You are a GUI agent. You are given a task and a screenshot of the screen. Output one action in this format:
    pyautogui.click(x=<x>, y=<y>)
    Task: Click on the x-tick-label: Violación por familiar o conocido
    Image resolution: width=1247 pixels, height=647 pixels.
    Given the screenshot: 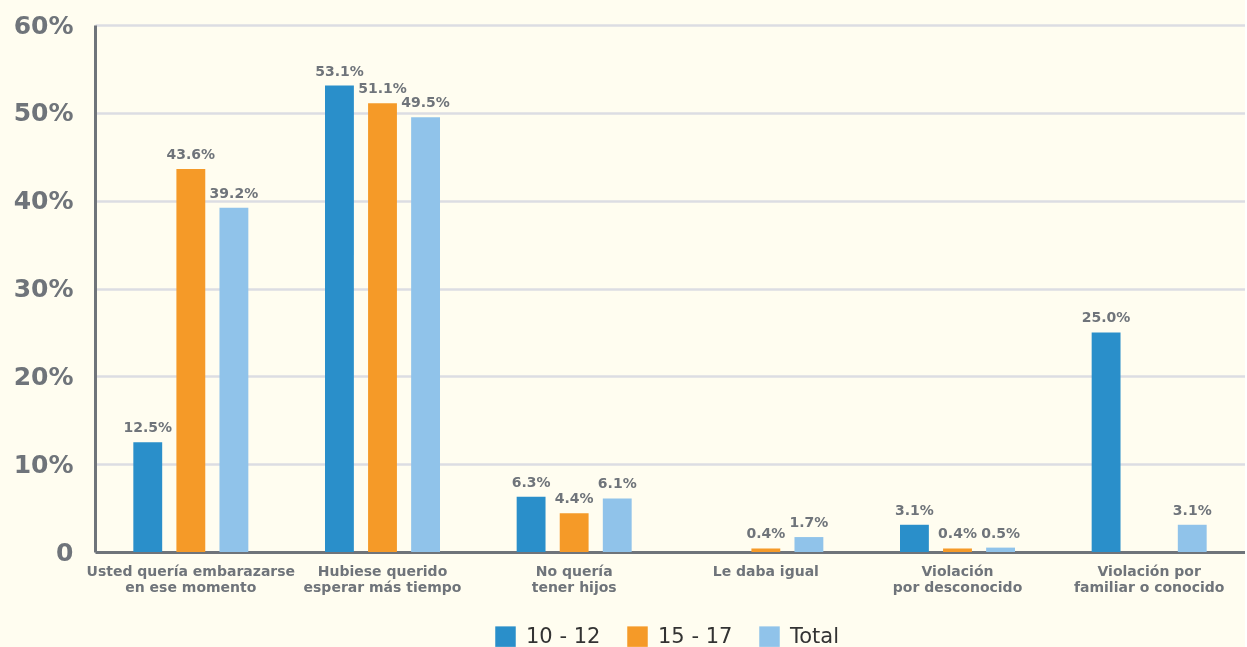 What is the action you would take?
    pyautogui.click(x=1149, y=578)
    